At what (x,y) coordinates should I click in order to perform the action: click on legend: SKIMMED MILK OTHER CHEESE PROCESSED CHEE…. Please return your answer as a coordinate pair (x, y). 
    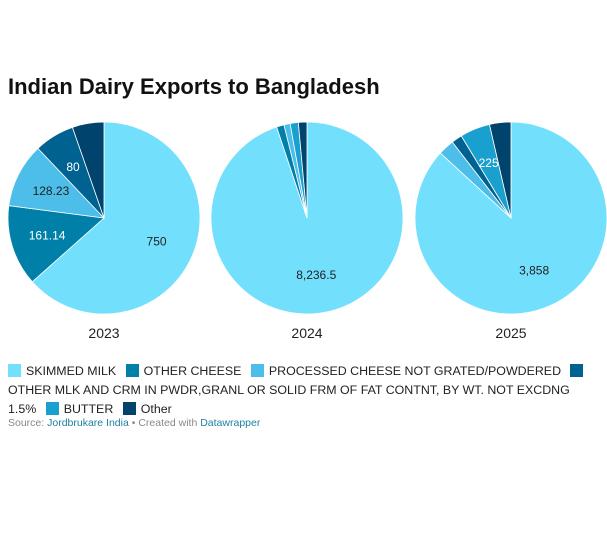
    Looking at the image, I should click on (307, 390).